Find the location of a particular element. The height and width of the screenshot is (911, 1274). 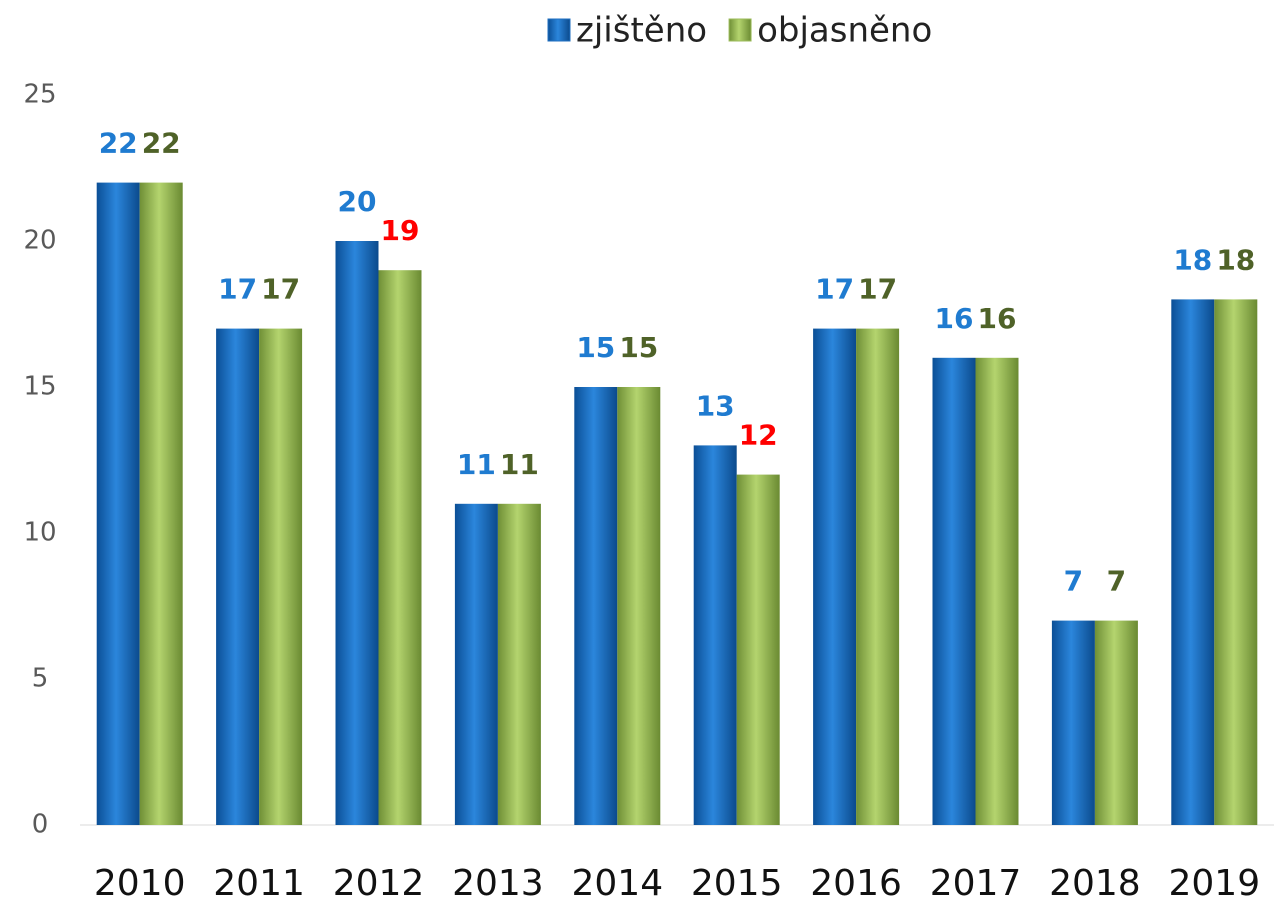

value-label: 12 is located at coordinates (758, 435).